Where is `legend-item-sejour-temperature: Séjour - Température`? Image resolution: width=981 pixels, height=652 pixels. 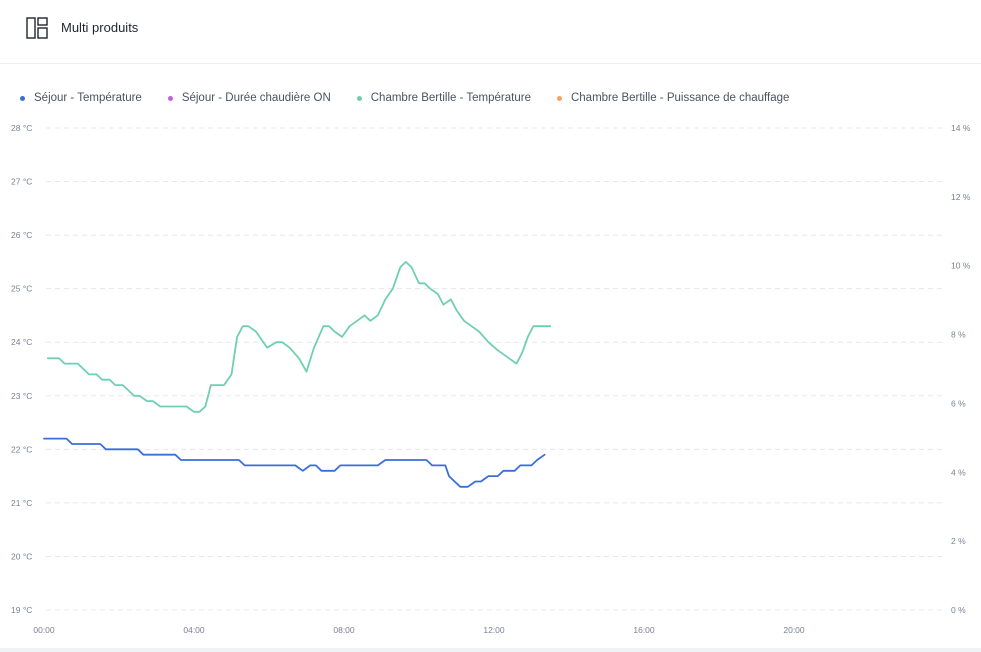
legend-item-sejour-temperature: Séjour - Température is located at coordinates (81, 98).